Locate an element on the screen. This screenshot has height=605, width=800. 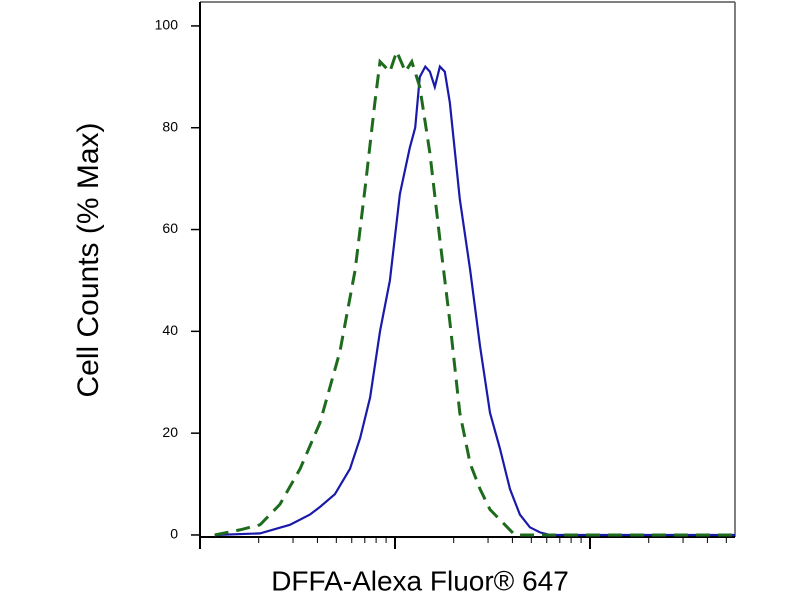
y-axis-label: Cell Counts (% Max) is located at coordinates (88, 259).